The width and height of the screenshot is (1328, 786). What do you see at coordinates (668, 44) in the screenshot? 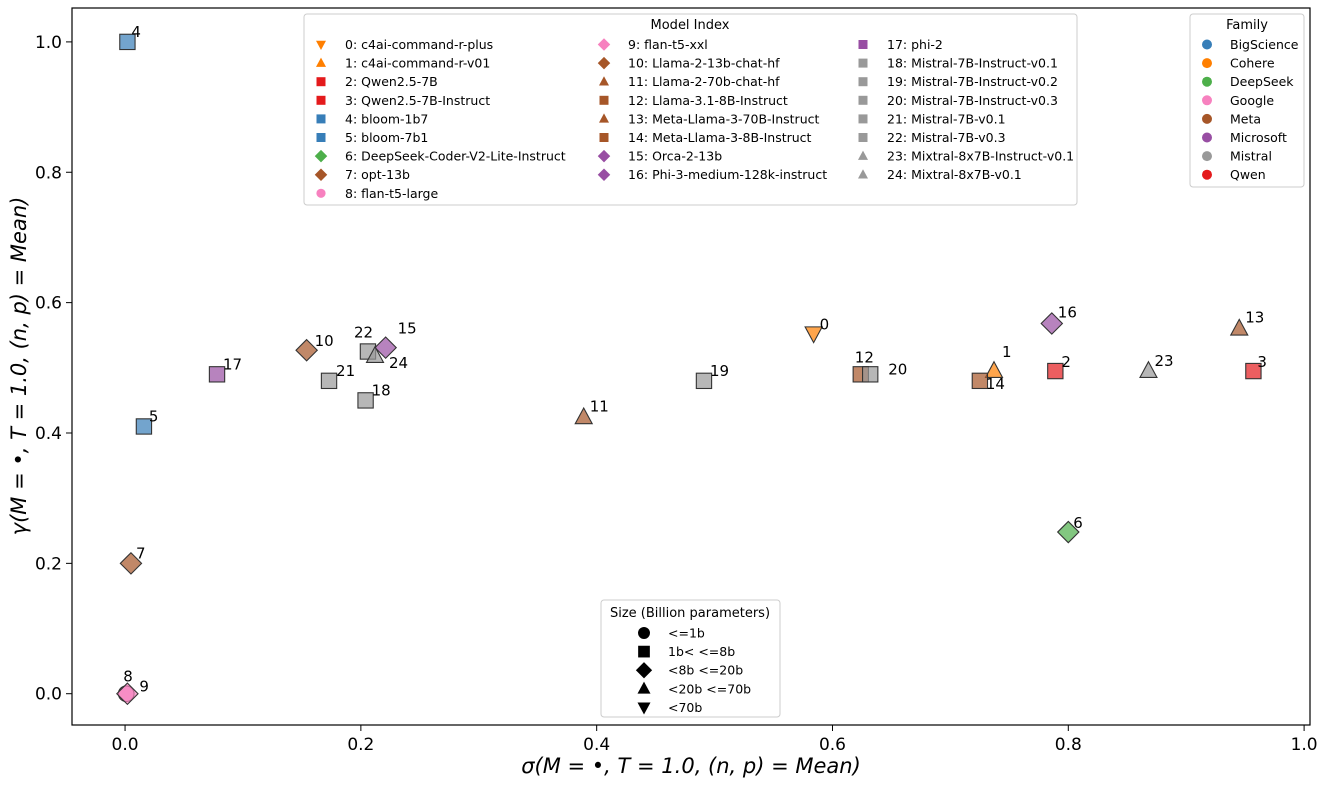
I see `model-index-legend-entry: 9: flan-t5-xxl` at bounding box center [668, 44].